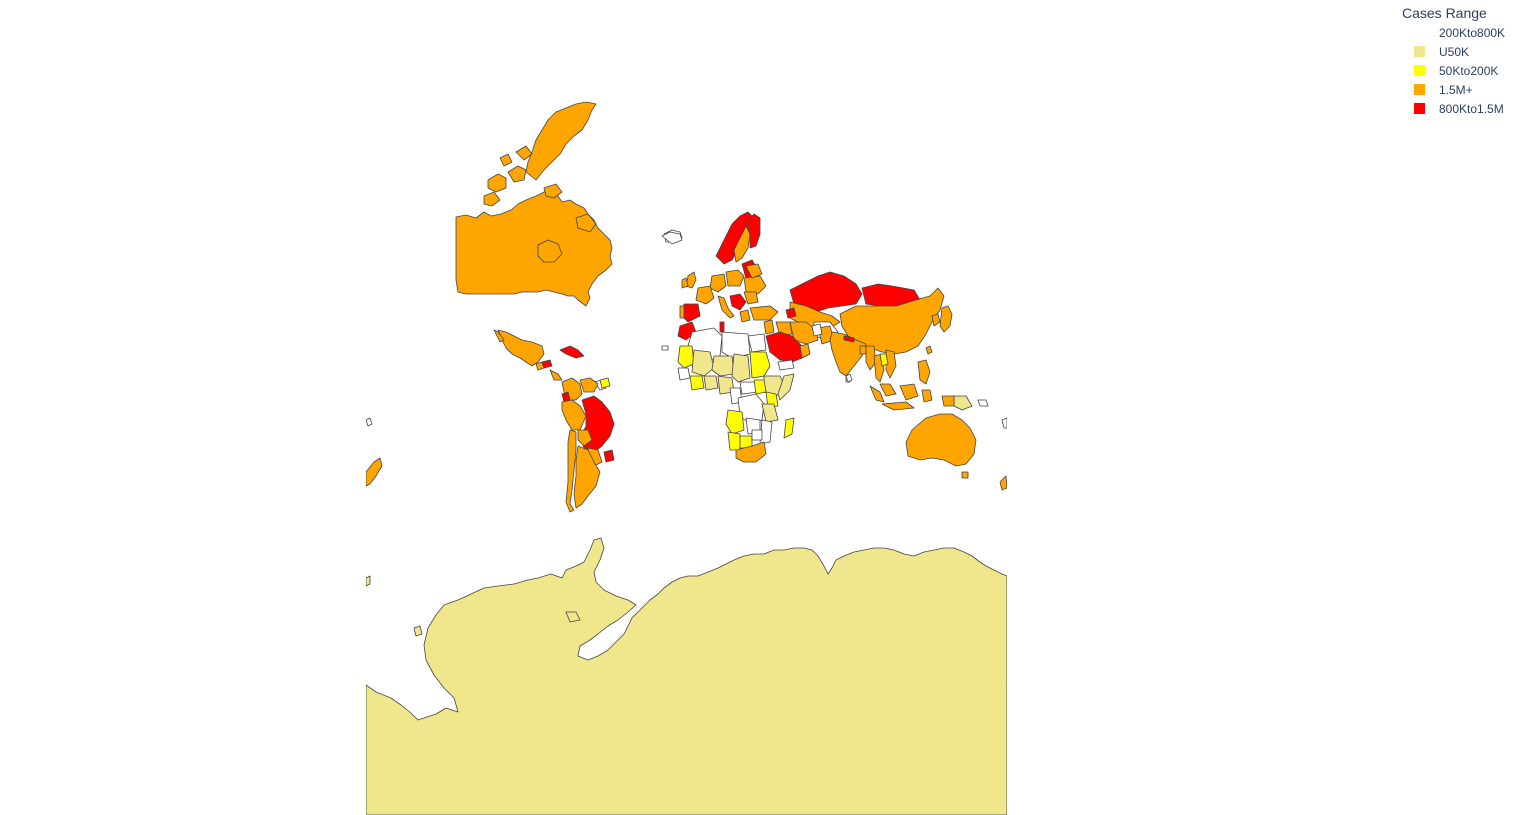  What do you see at coordinates (605, 383) in the screenshot?
I see `country-guyanas` at bounding box center [605, 383].